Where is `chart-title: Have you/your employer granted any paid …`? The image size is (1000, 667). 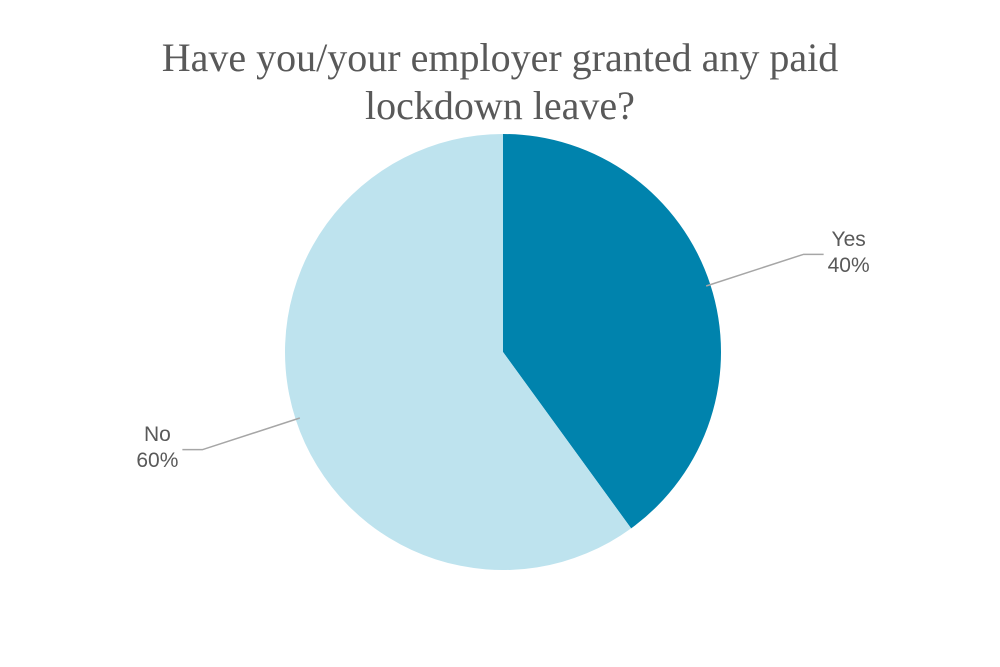 chart-title: Have you/your employer granted any paid … is located at coordinates (500, 81).